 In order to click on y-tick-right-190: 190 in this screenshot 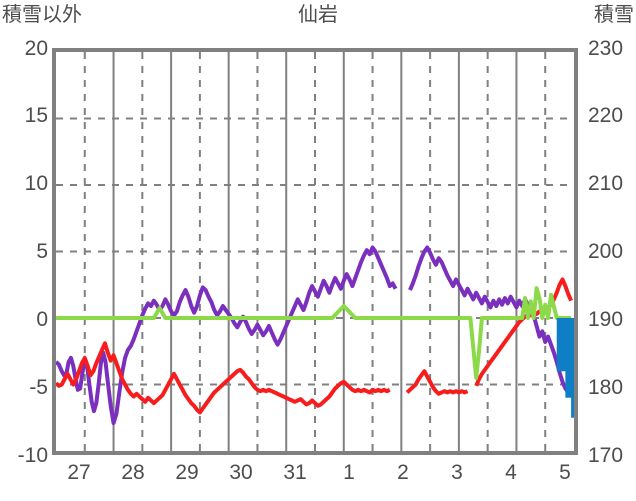, I will do `click(606, 319)`.